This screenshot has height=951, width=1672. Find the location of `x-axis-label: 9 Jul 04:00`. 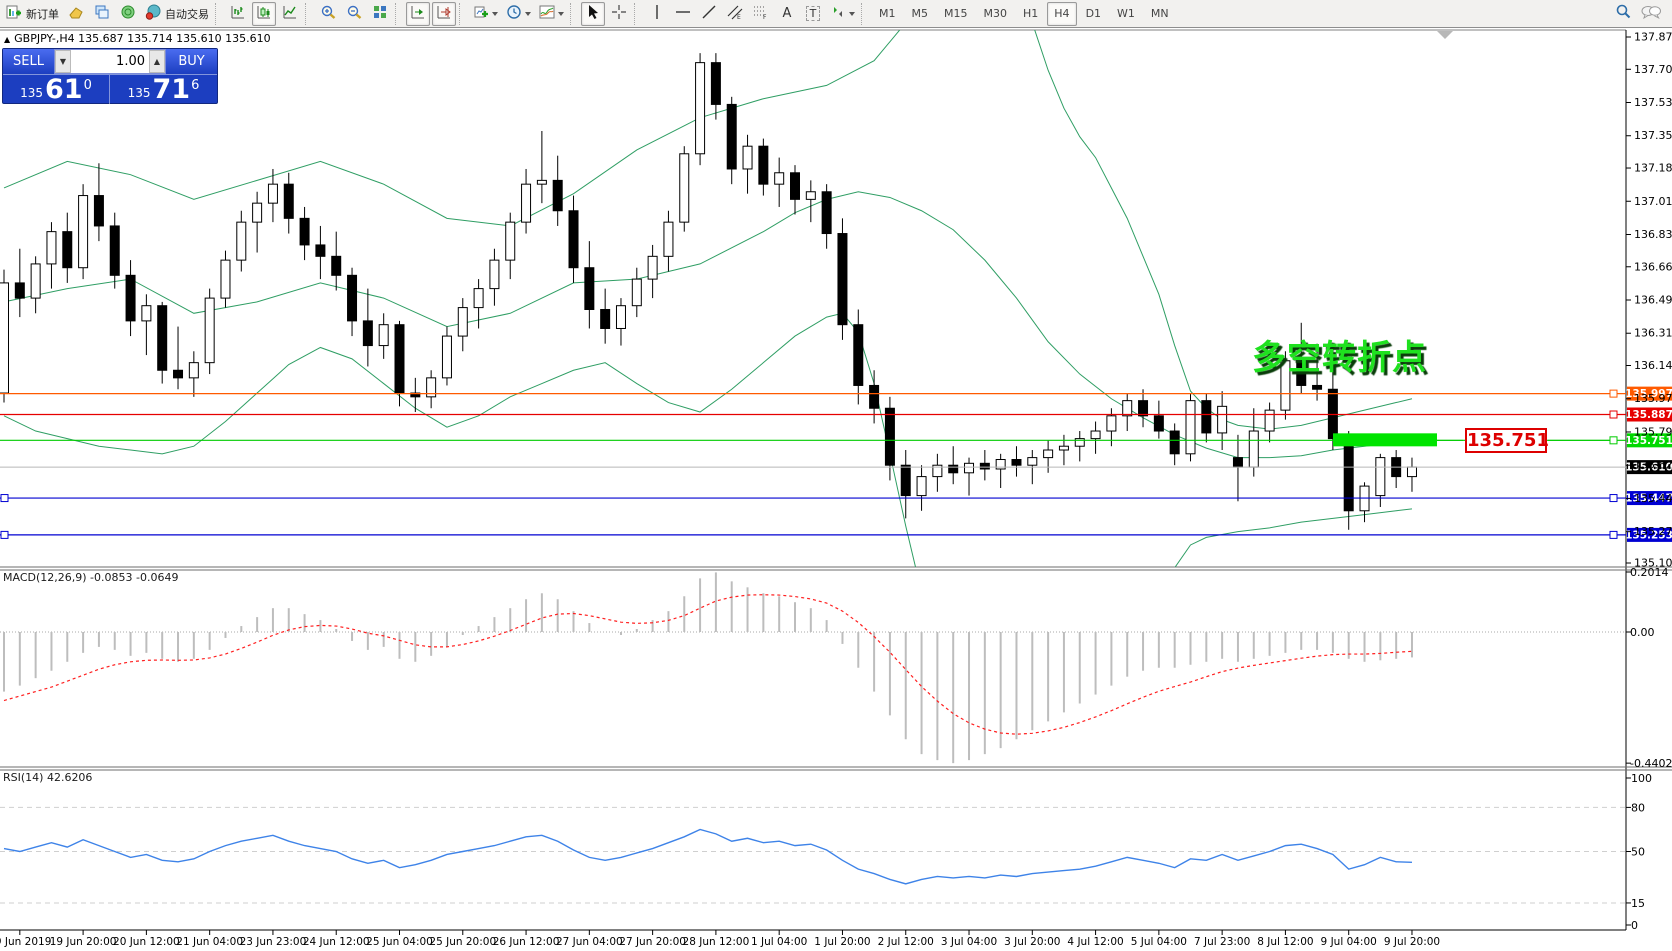

x-axis-label: 9 Jul 04:00 is located at coordinates (1349, 942).